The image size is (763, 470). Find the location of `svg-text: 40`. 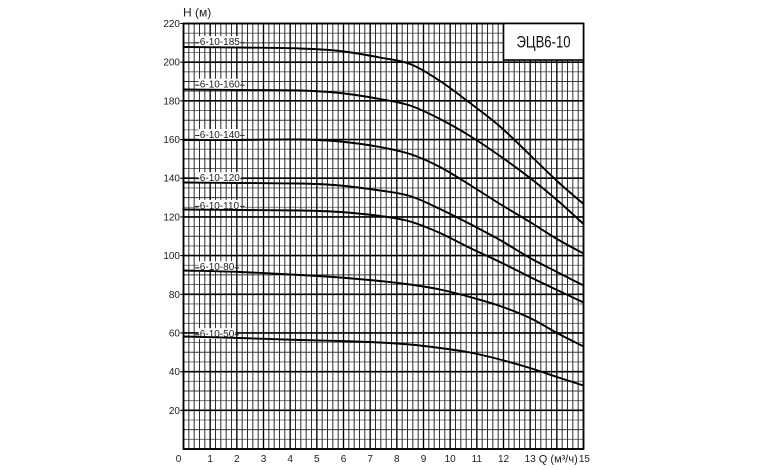

svg-text: 40 is located at coordinates (175, 372).